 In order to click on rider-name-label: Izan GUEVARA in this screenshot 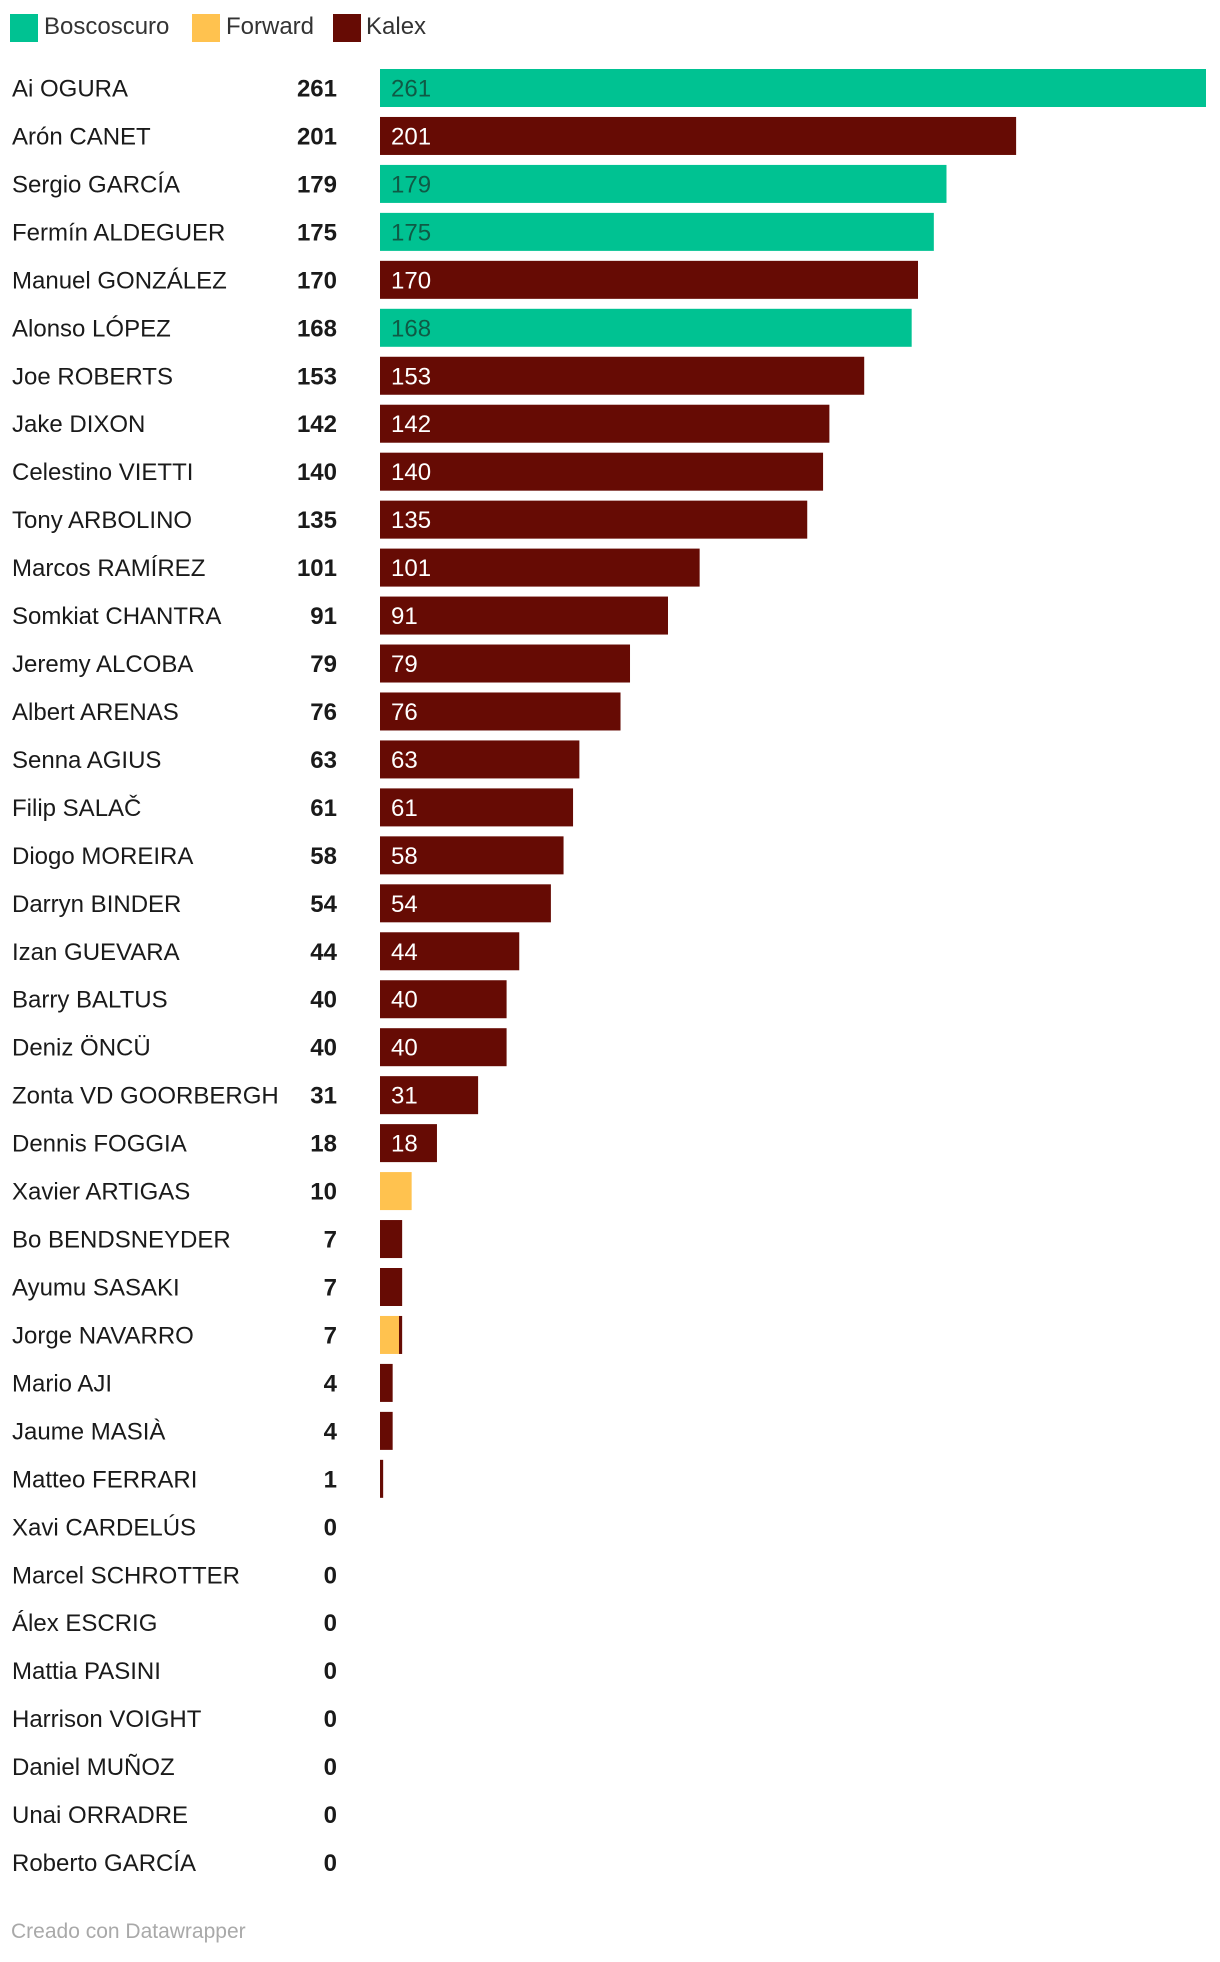, I will do `click(96, 952)`.